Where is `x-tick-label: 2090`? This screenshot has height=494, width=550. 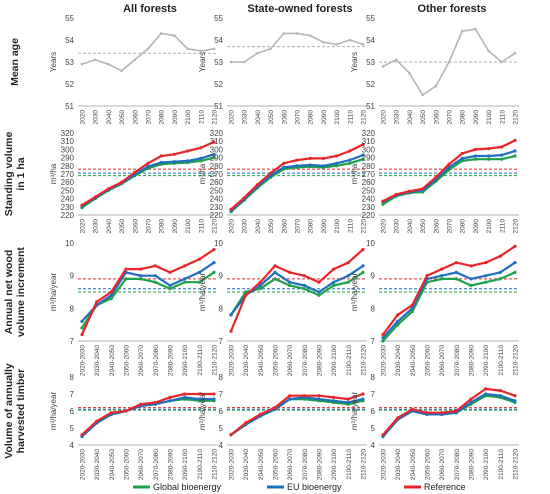
x-tick-label: 2090 is located at coordinates (476, 226).